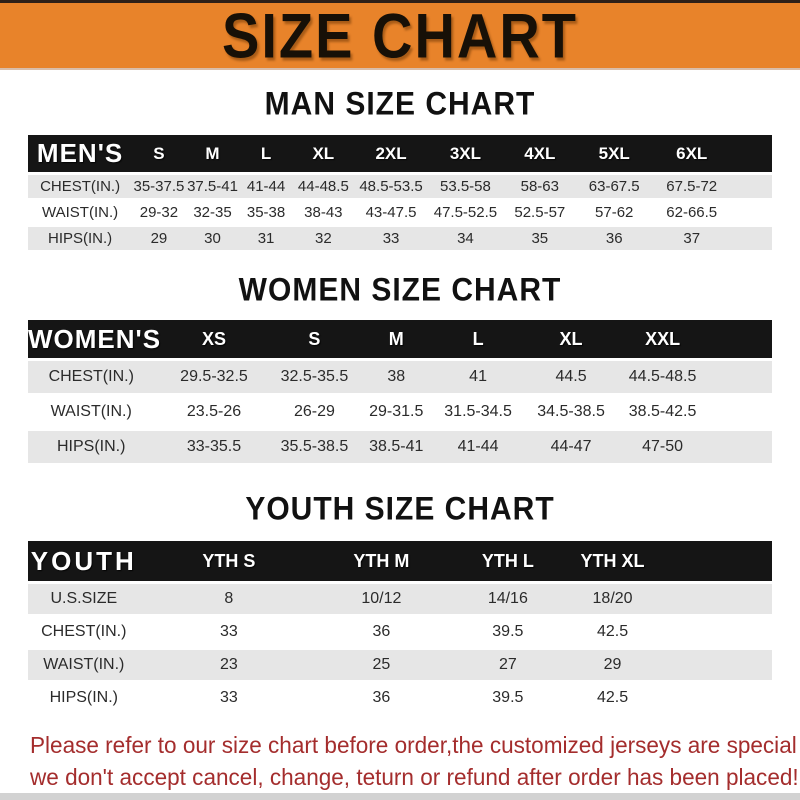 The image size is (800, 800). Describe the element at coordinates (381, 597) in the screenshot. I see `value-cell: 10/12` at that location.